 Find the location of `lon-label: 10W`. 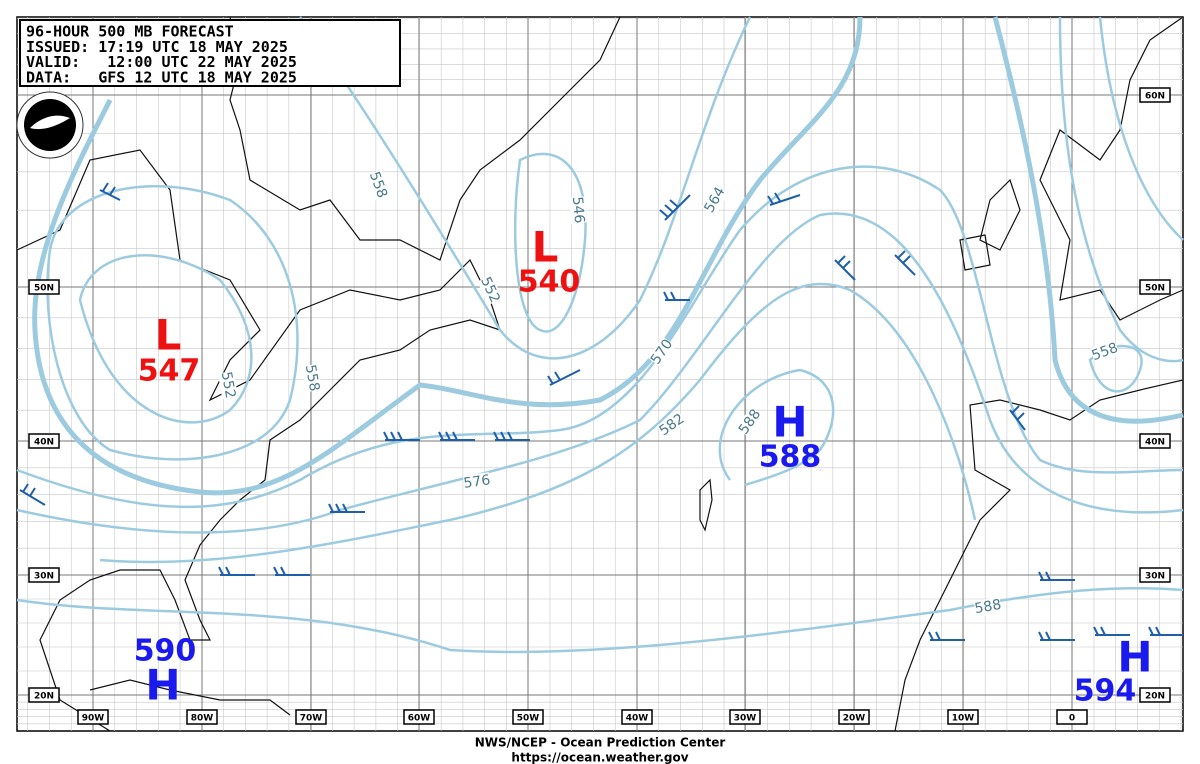

lon-label: 10W is located at coordinates (963, 719).